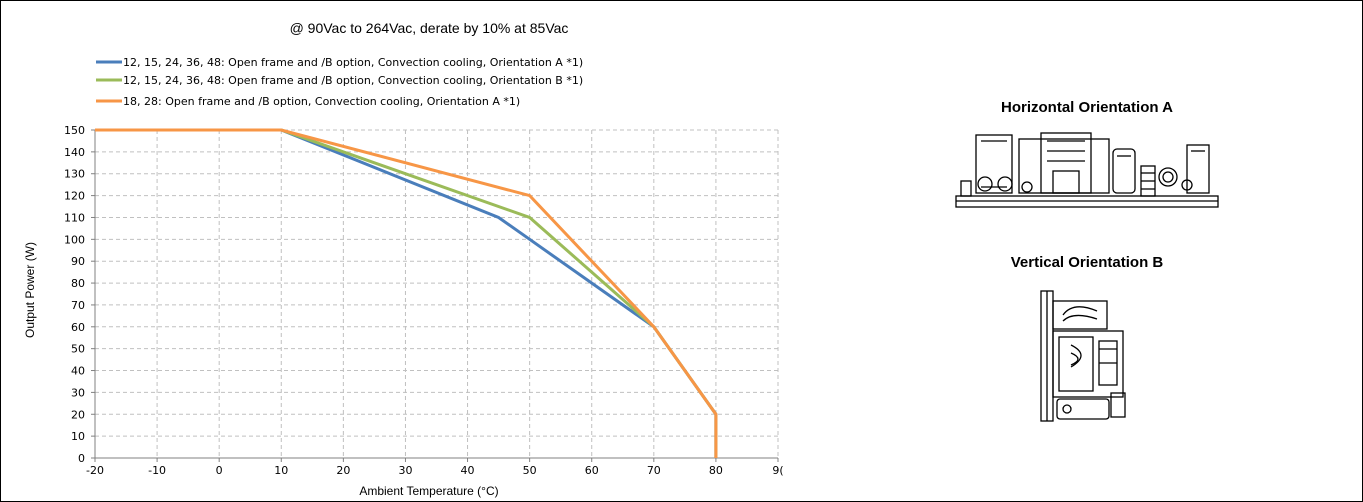 Image resolution: width=1363 pixels, height=502 pixels. Describe the element at coordinates (74, 196) in the screenshot. I see `y-tick-label: 120` at that location.